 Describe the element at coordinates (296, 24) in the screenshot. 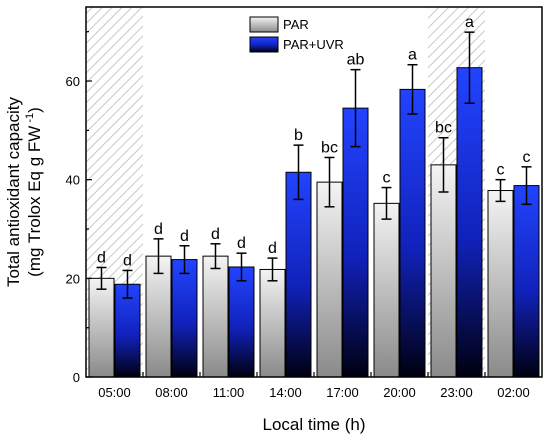

I see `legend-label-par: PAR` at that location.